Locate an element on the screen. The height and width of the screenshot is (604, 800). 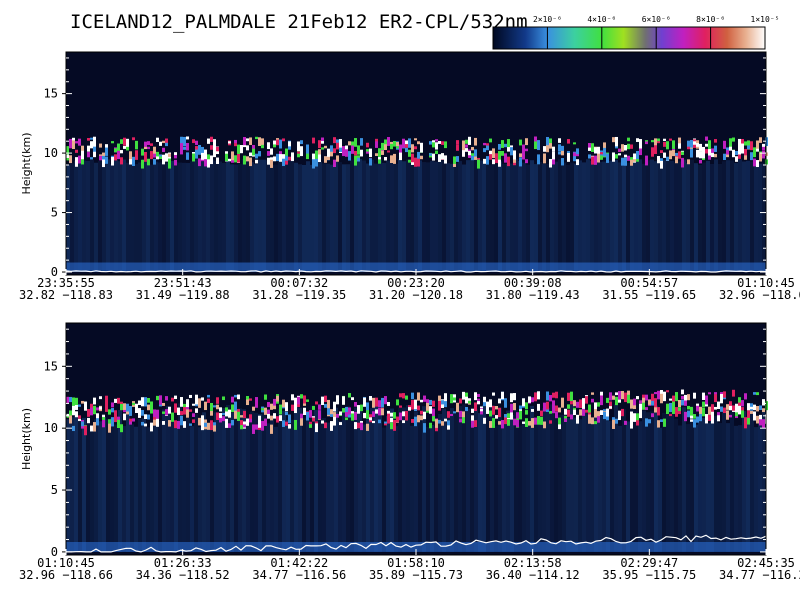
y-axis-label: Height(km) is located at coordinates (26, 439).